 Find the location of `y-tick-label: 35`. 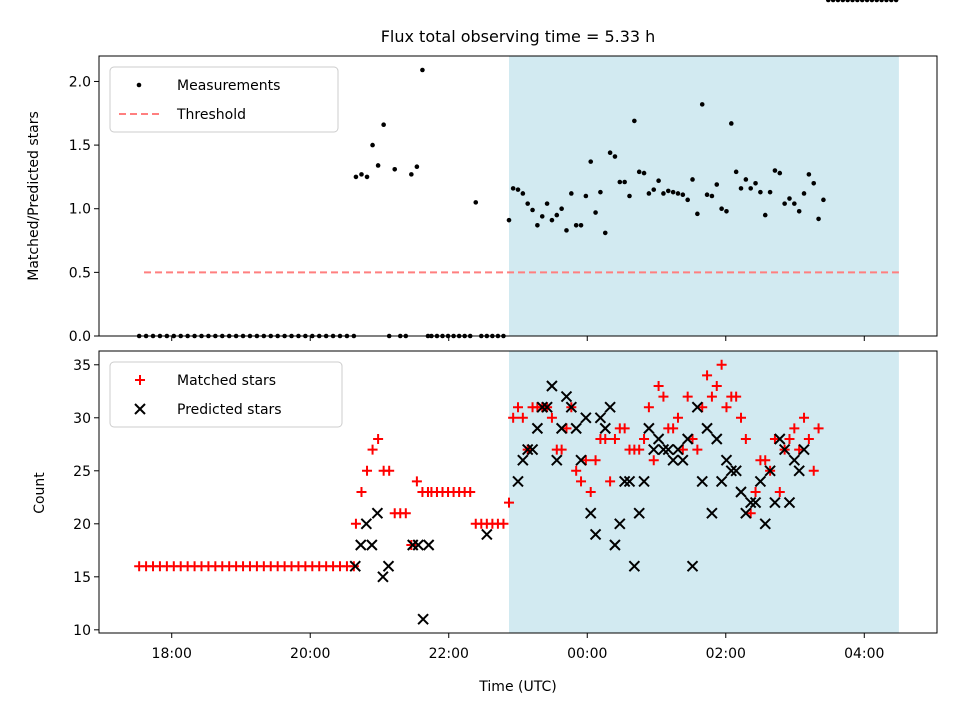

y-tick-label: 35 is located at coordinates (82, 366).